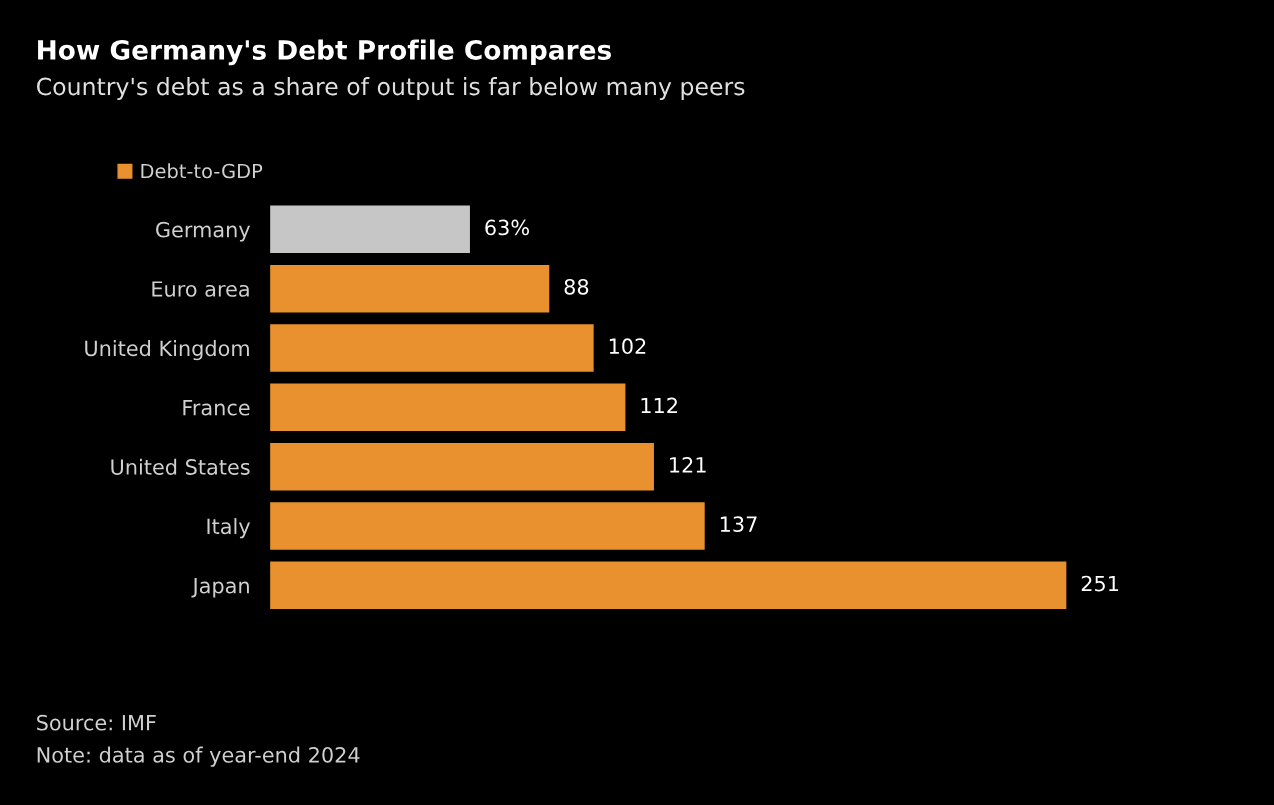 This screenshot has width=1274, height=805. Describe the element at coordinates (1100, 583) in the screenshot. I see `data-label: 251` at that location.